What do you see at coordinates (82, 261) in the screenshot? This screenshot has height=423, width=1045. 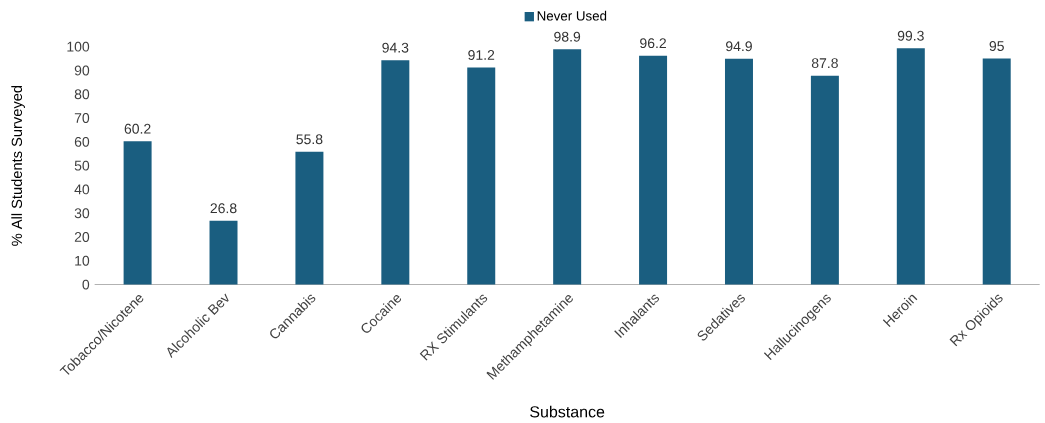 I see `y-tick-label: 10` at bounding box center [82, 261].